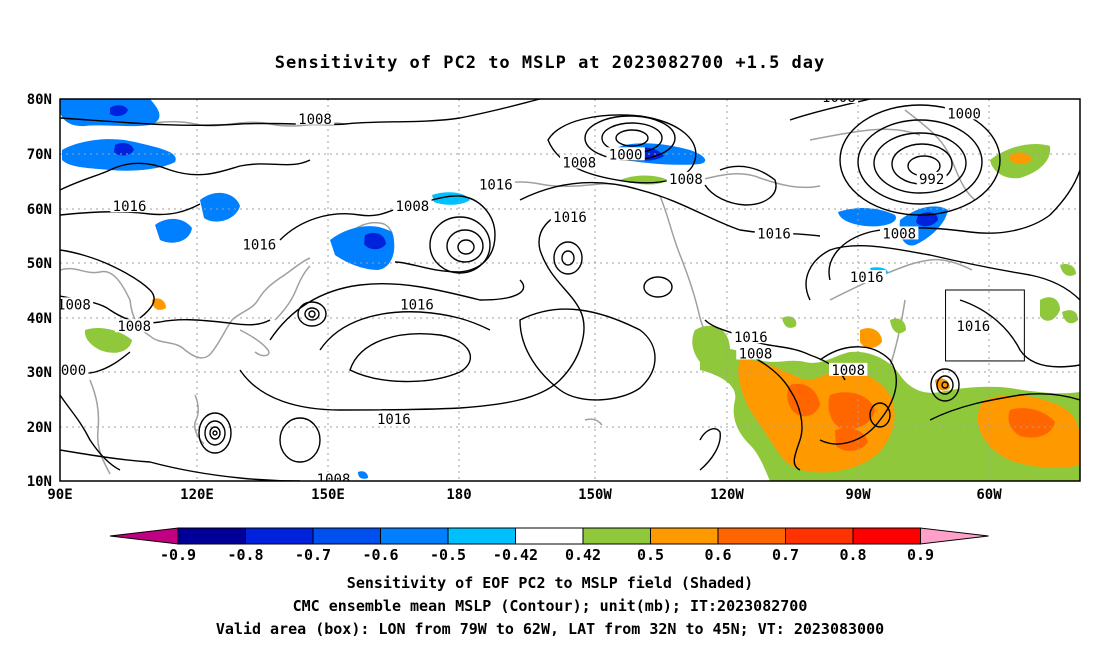 The height and width of the screenshot is (650, 1100). Describe the element at coordinates (954, 536) in the screenshot. I see `colorbar-high-extend` at that location.